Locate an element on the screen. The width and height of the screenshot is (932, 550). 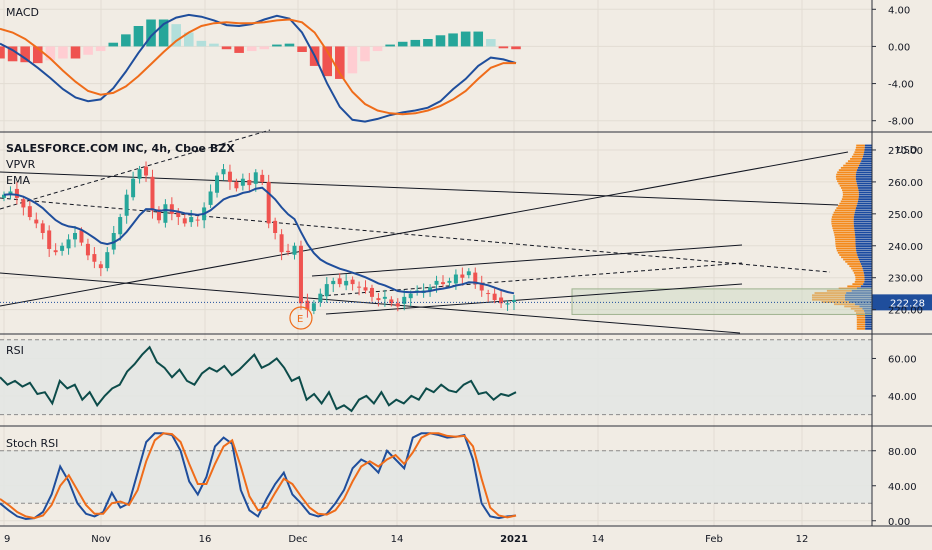
earnings-marker is located at coordinates (301, 318).